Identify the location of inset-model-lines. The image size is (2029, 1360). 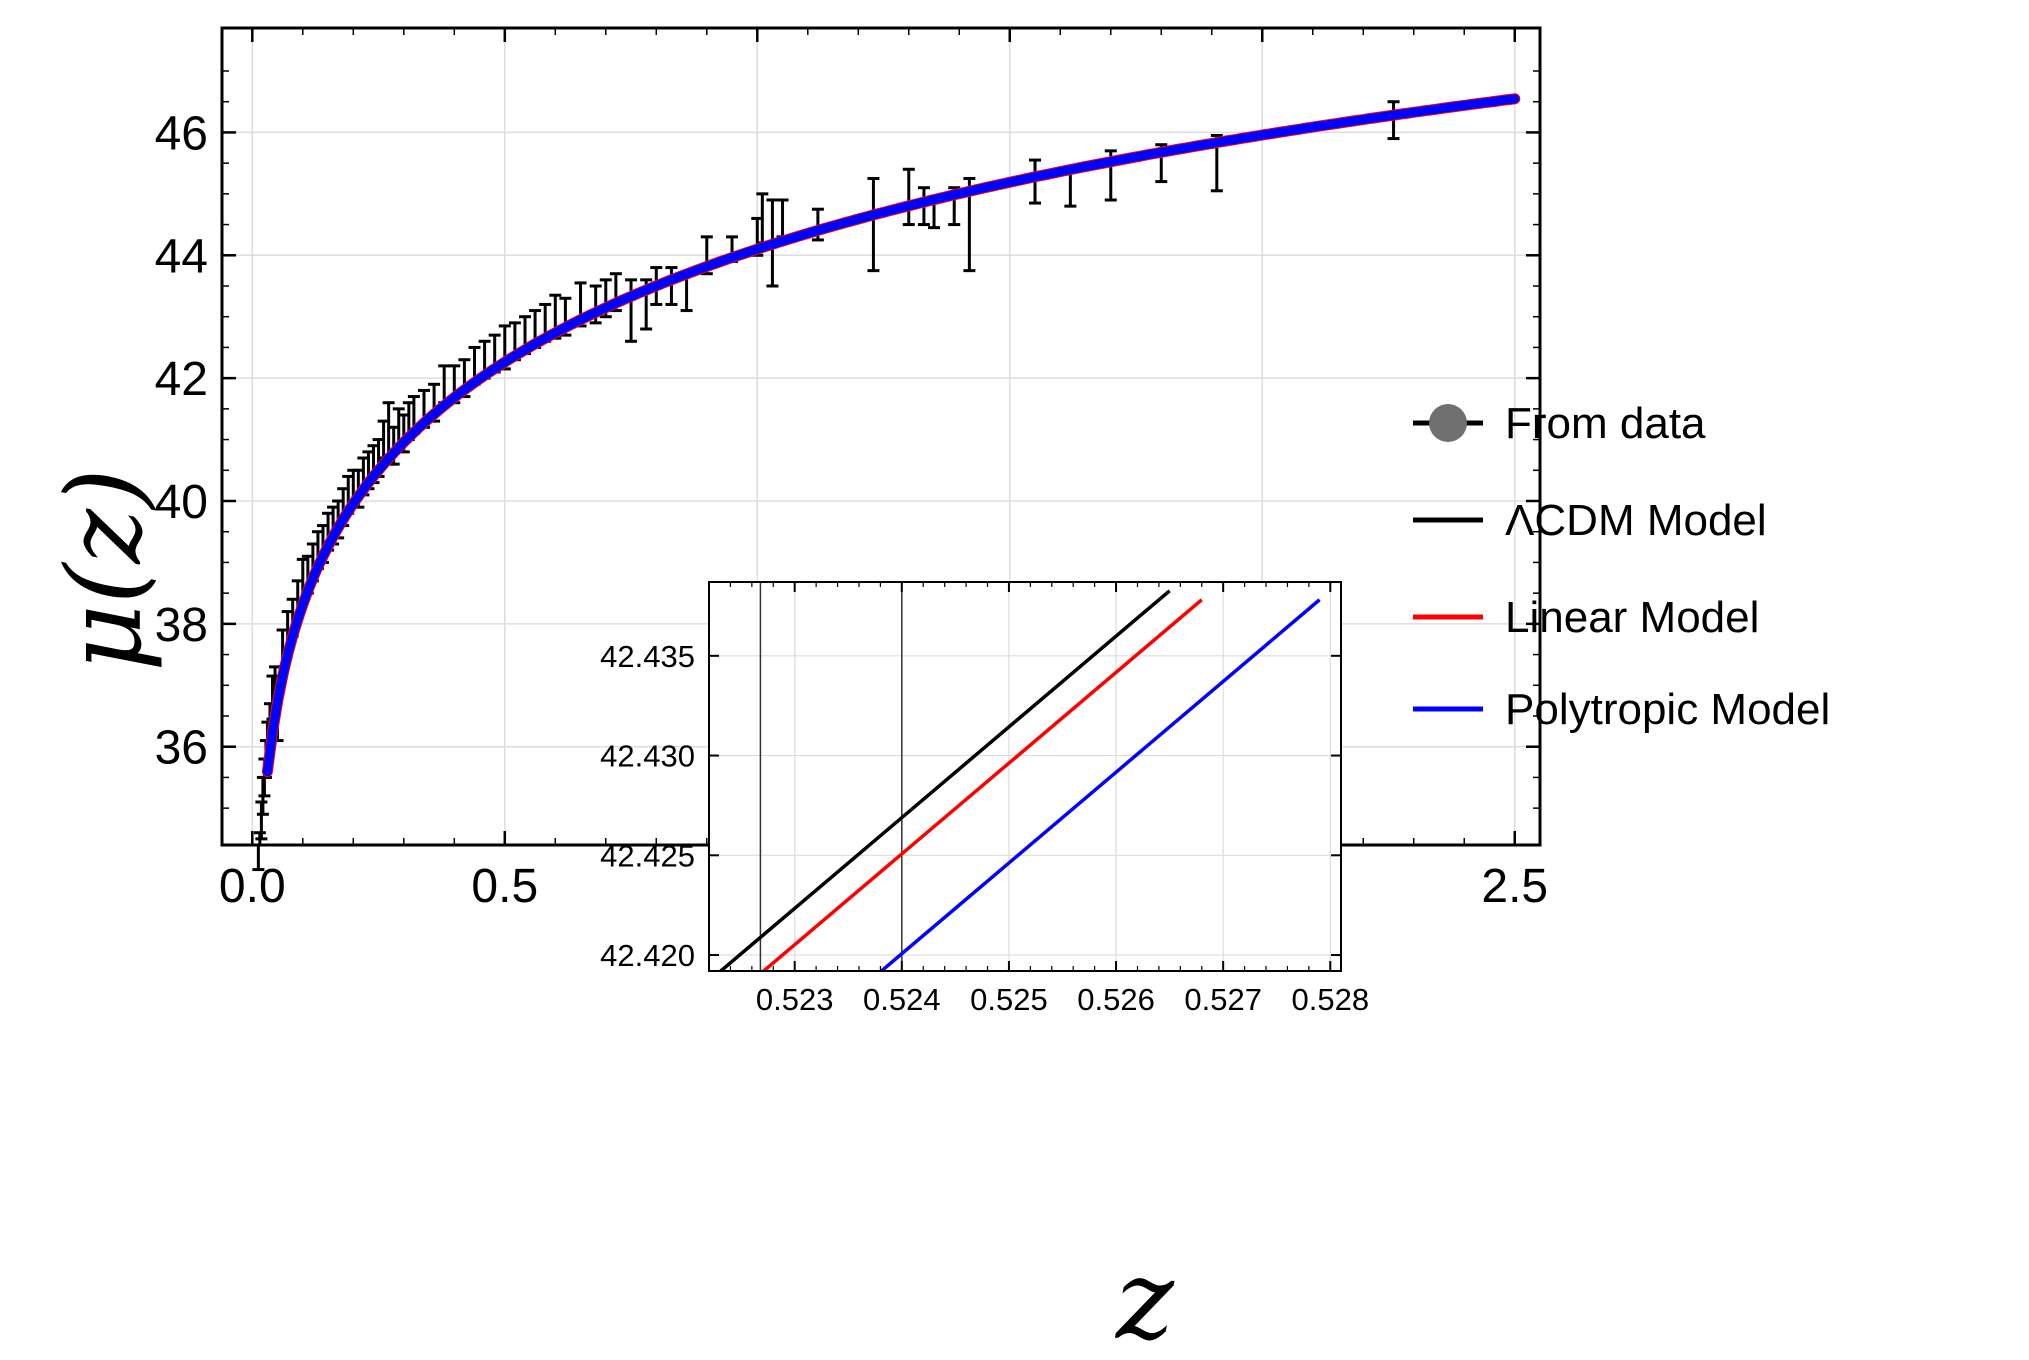
(1019, 780).